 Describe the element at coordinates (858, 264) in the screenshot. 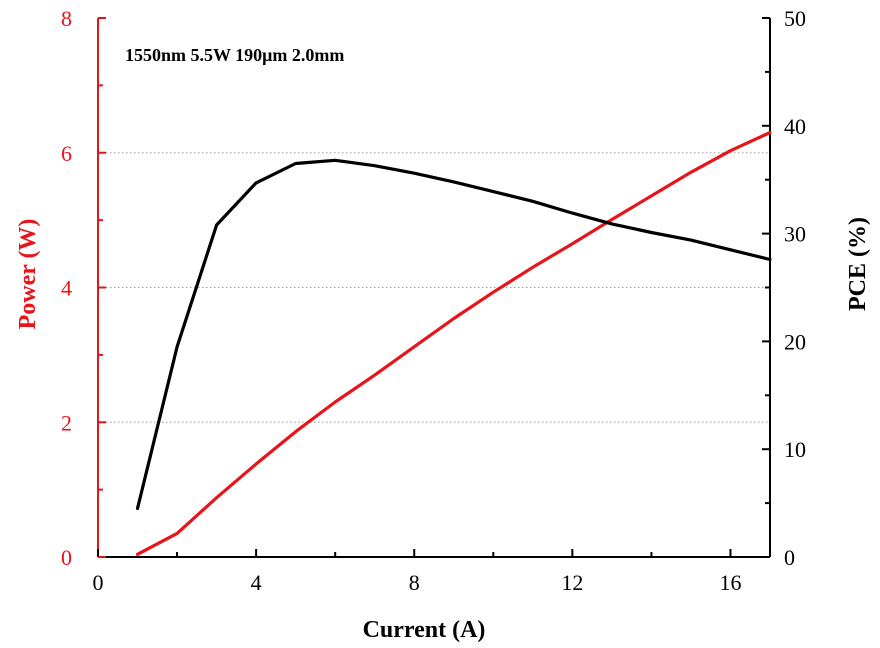

I see `y-axis-title-right: PCE (%)` at that location.